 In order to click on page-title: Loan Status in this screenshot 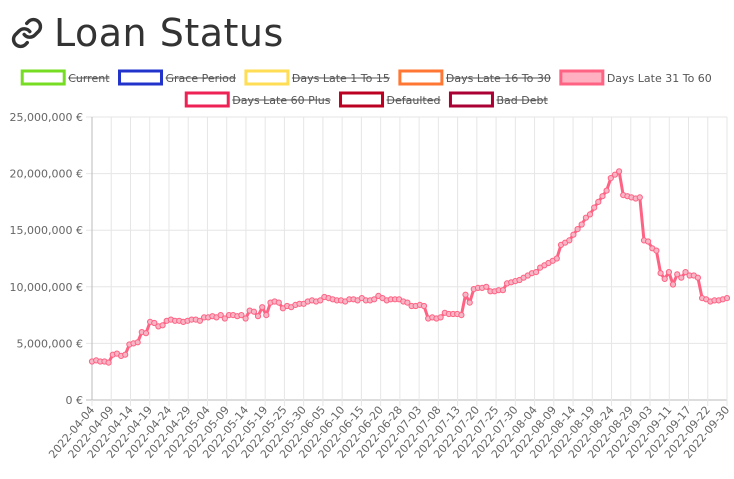, I will do `click(169, 33)`.